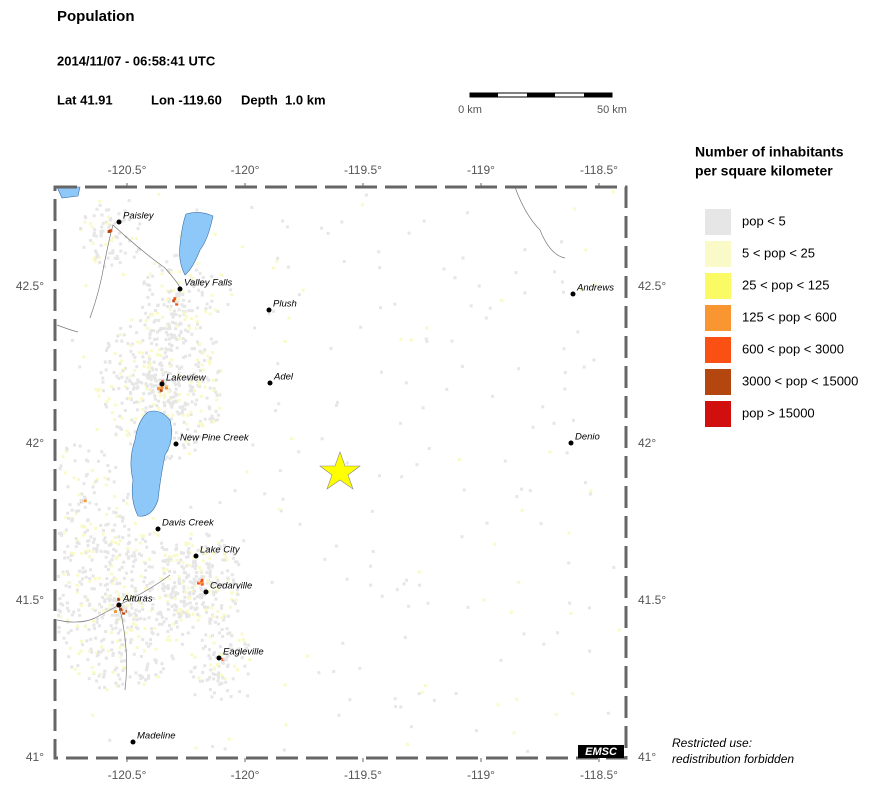 The width and height of the screenshot is (874, 797). I want to click on city-label: Lake City, so click(220, 550).